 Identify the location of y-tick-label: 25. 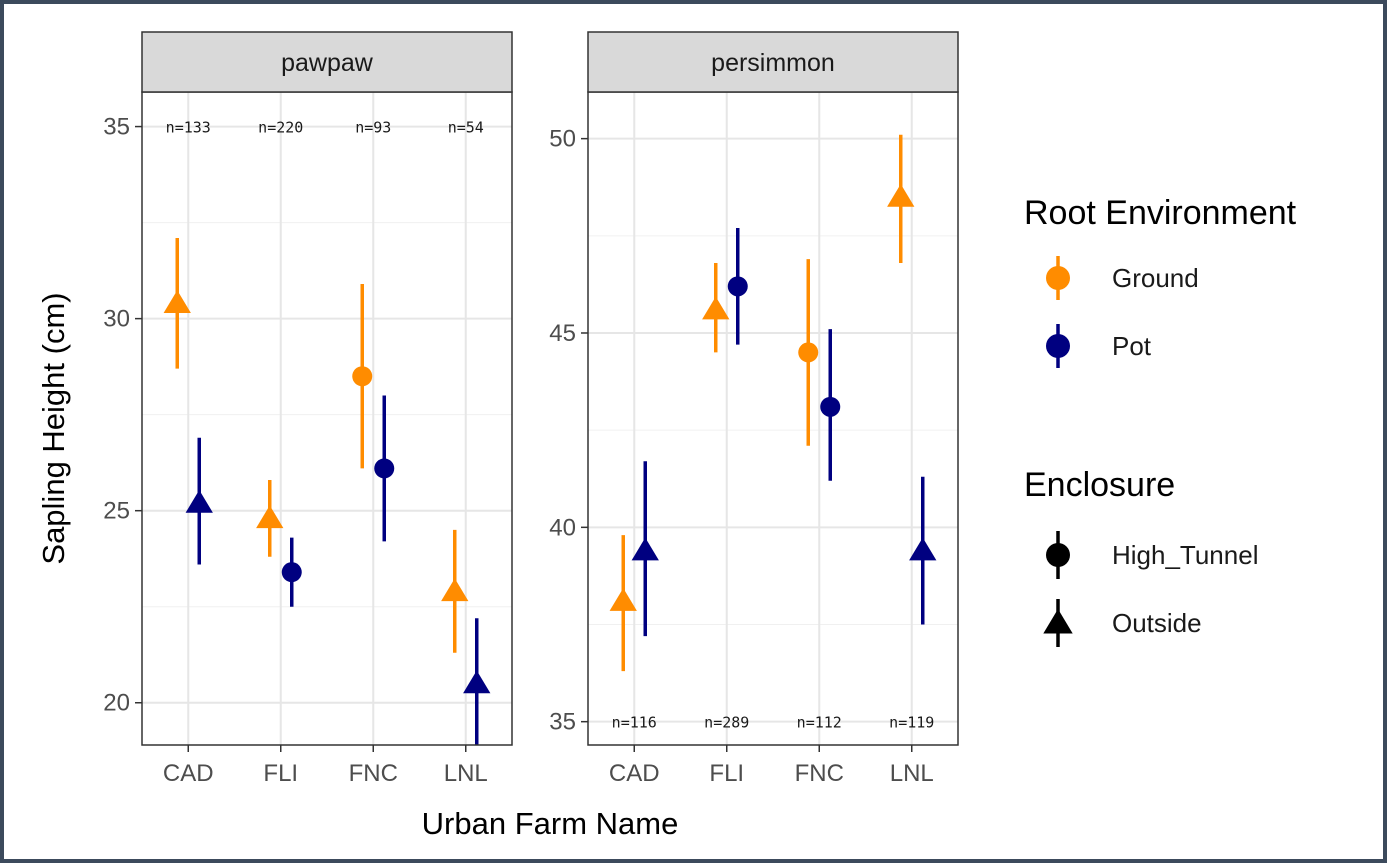
(116, 511).